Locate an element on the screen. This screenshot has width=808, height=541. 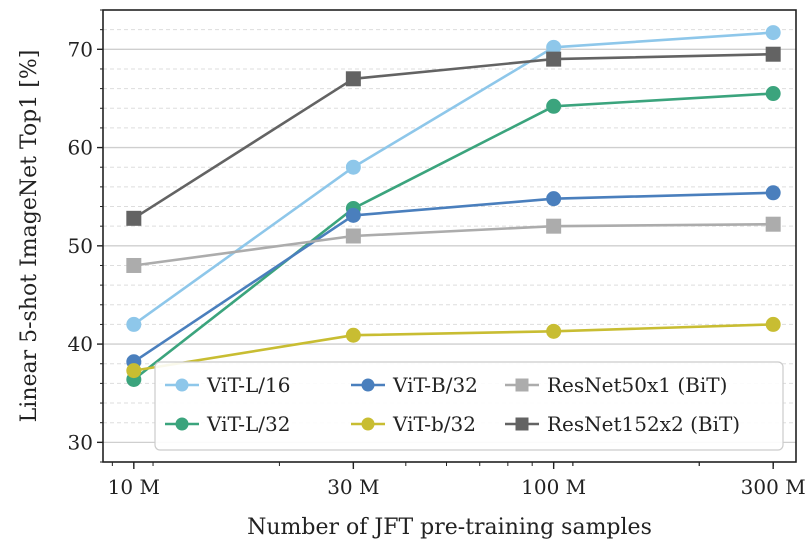
legend-item: ResNet50x1 (BiT) is located at coordinates (616, 385).